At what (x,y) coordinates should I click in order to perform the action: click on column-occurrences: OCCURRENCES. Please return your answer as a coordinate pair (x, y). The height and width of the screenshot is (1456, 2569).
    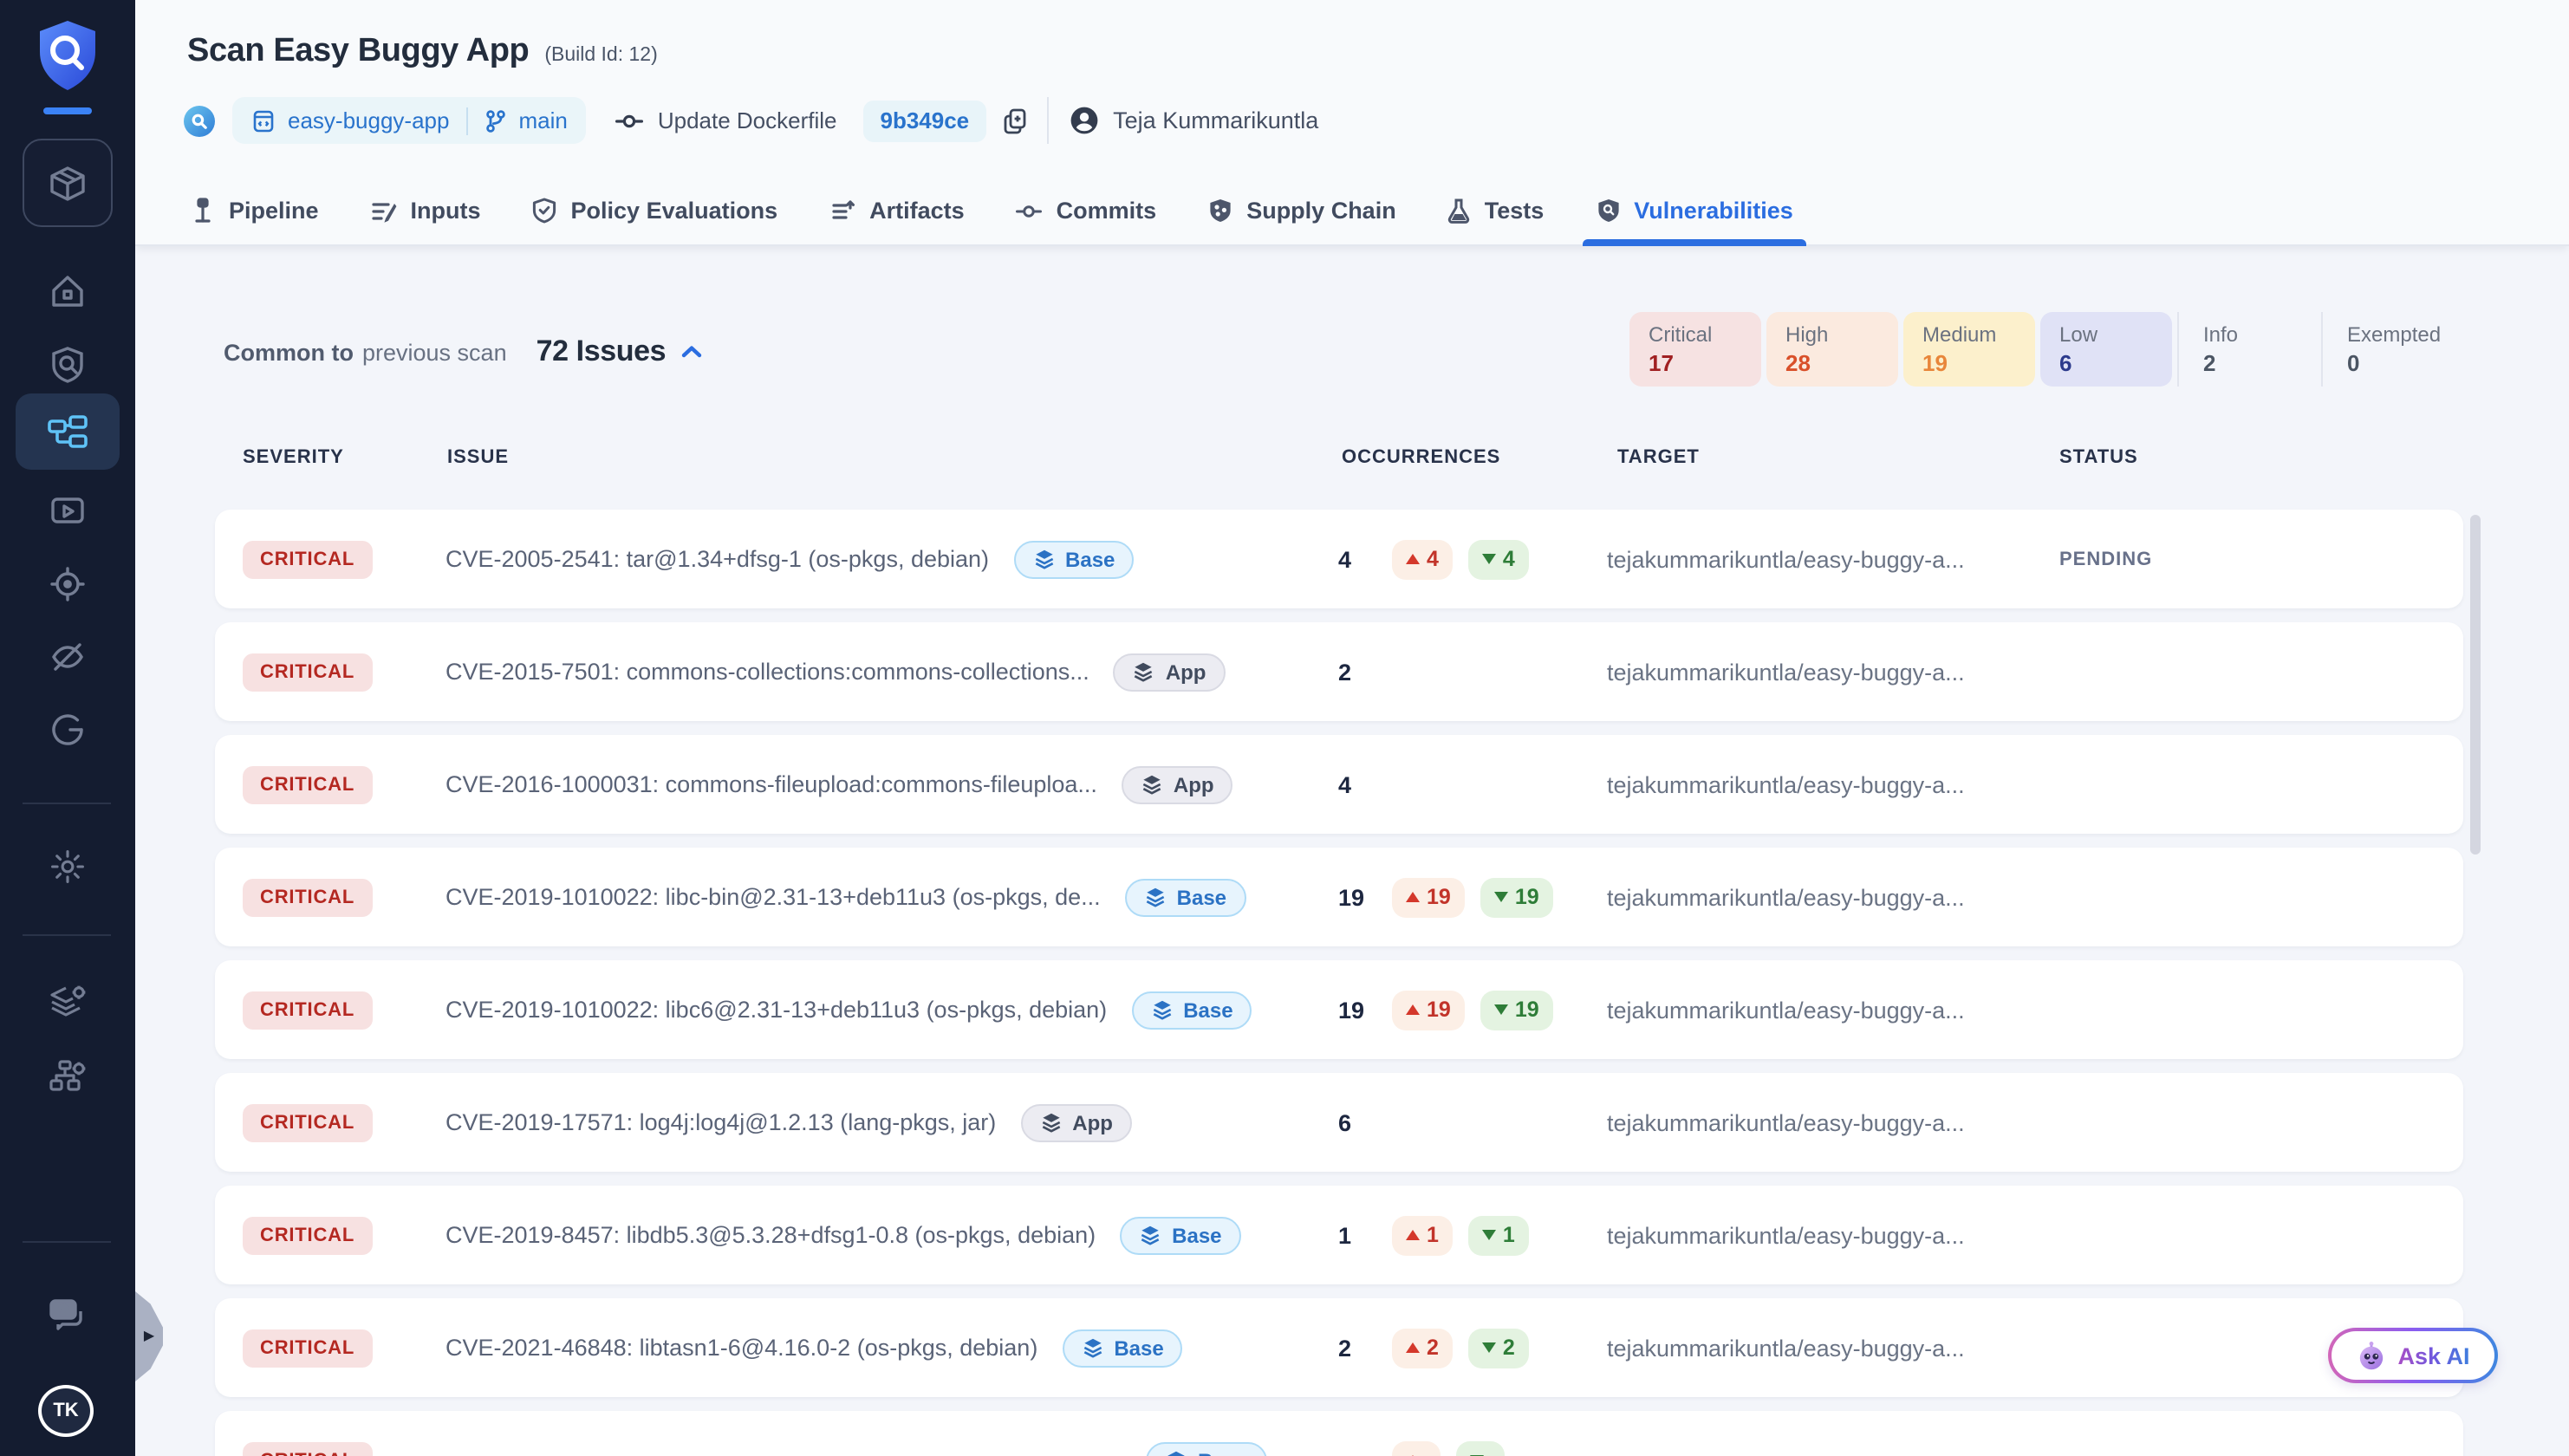
    Looking at the image, I should click on (1422, 457).